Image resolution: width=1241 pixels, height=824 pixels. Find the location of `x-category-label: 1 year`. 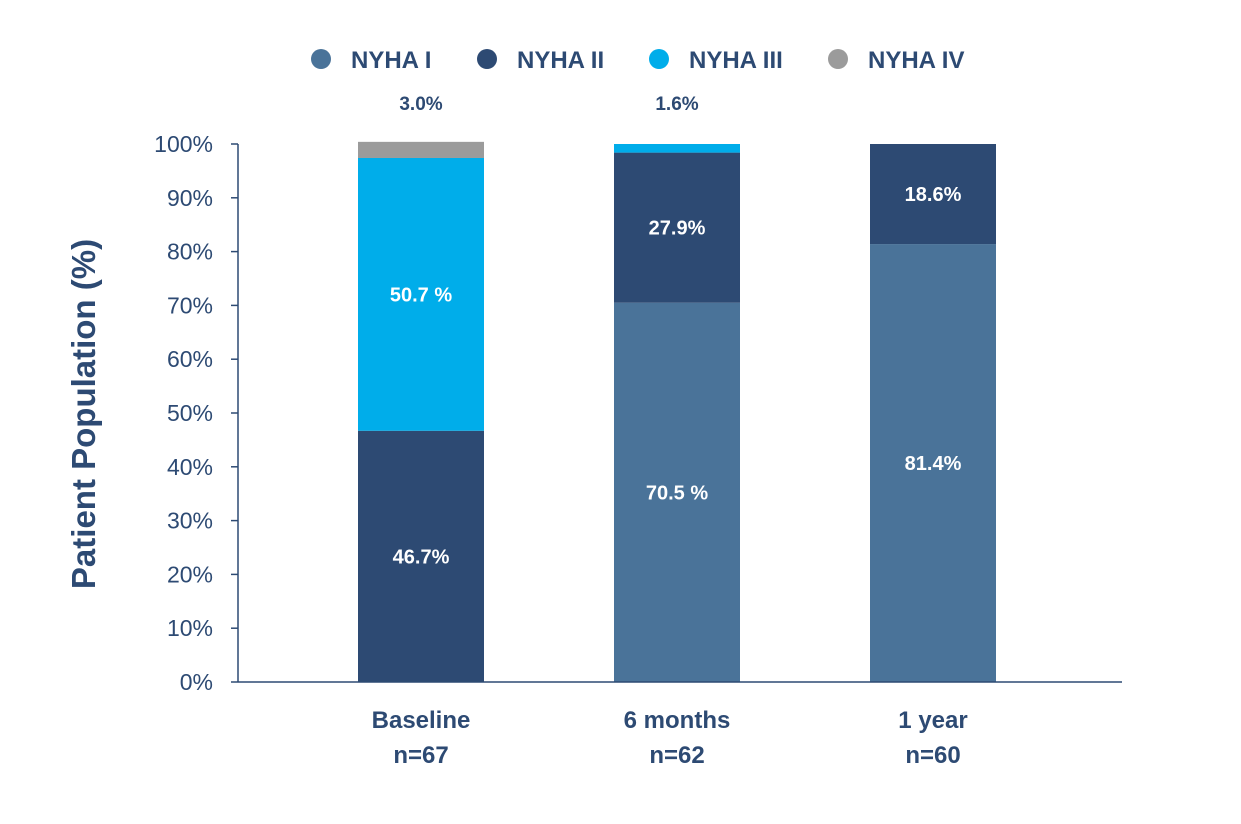

x-category-label: 1 year is located at coordinates (932, 720).